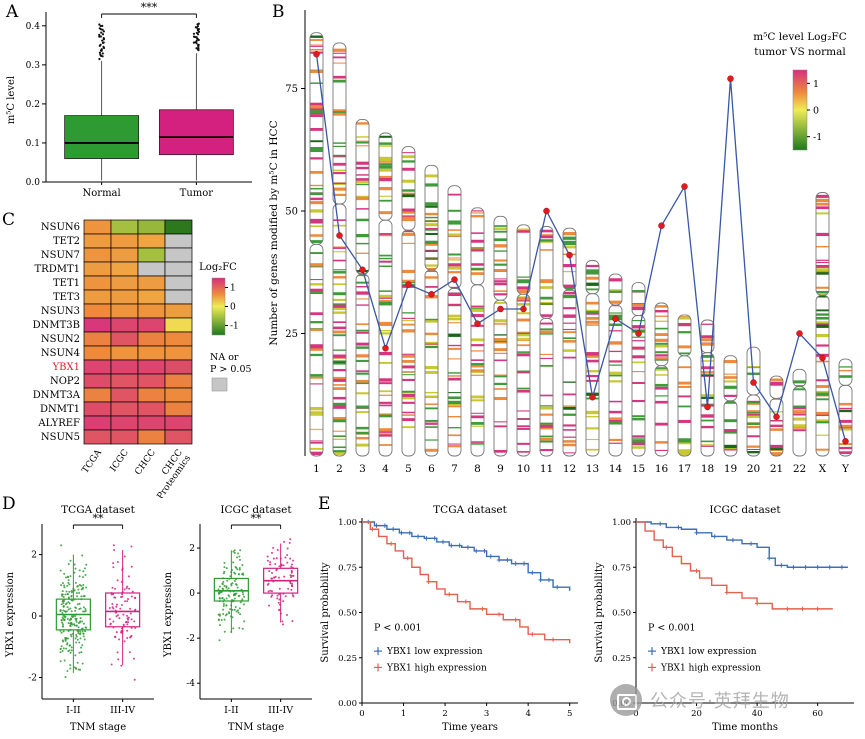  I want to click on watermark-text: 公众号·英拜生物, so click(720, 701).